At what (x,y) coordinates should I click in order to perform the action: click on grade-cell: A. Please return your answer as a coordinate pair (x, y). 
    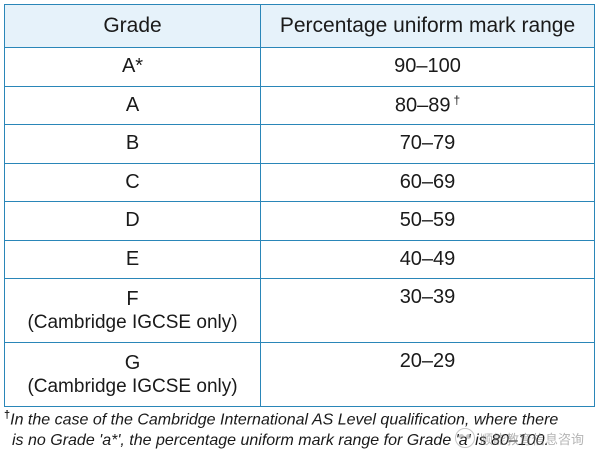
    Looking at the image, I should click on (132, 105).